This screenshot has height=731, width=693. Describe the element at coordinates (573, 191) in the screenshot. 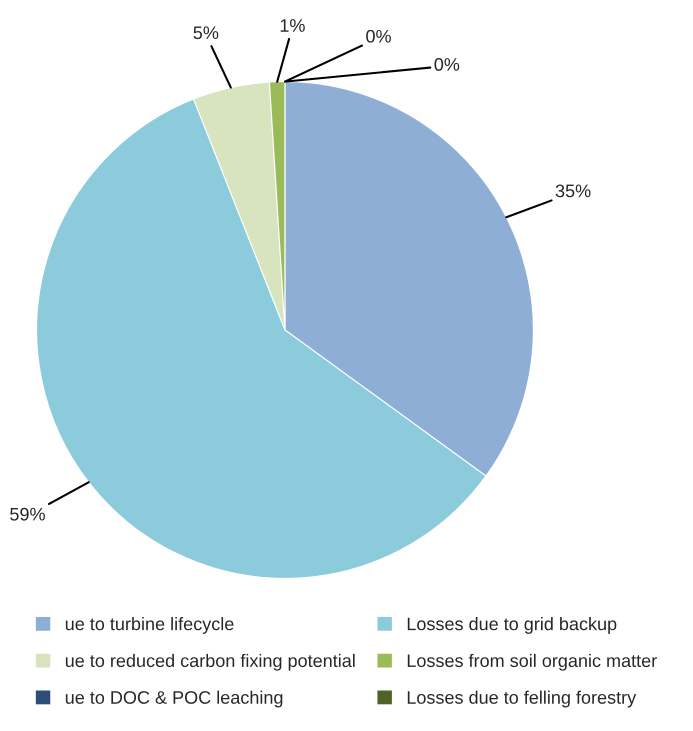

I see `data-label: 35%` at that location.